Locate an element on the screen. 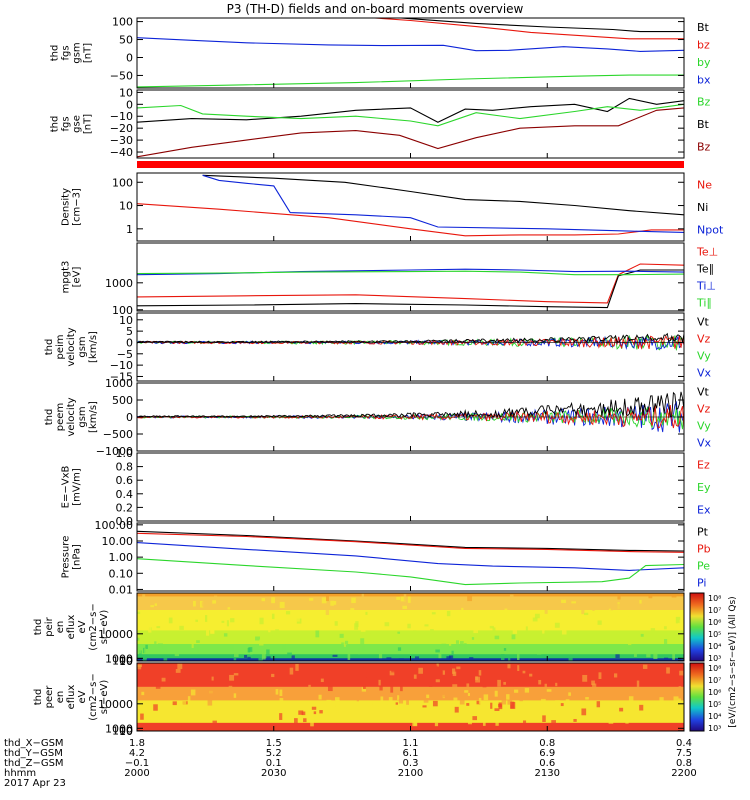 The height and width of the screenshot is (800, 750). y-tick-label: 100 is located at coordinates (122, 22).